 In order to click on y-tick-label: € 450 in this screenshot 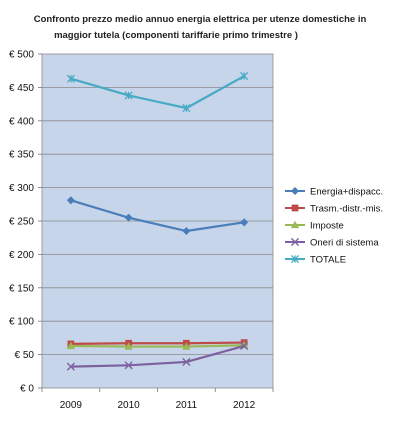, I will do `click(21, 88)`.